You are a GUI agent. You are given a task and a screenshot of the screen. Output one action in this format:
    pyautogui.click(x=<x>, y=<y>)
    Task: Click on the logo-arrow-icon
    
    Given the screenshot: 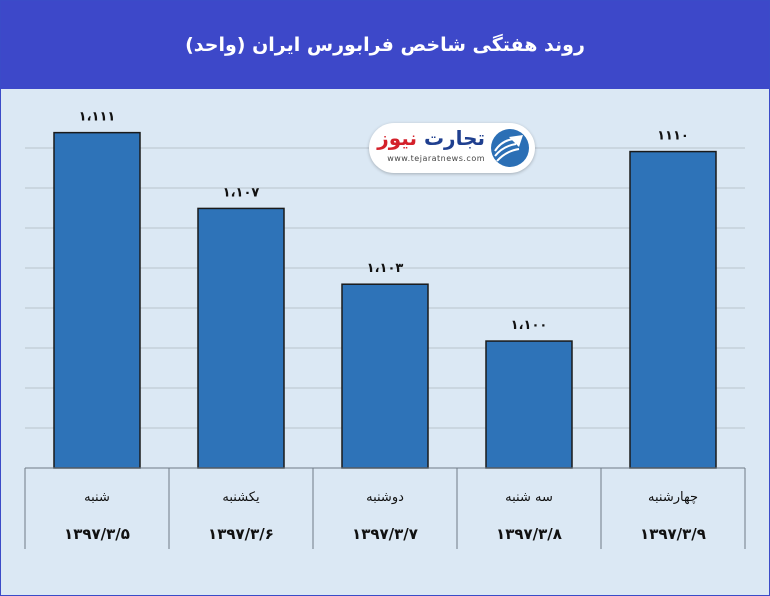 What is the action you would take?
    pyautogui.click(x=510, y=148)
    